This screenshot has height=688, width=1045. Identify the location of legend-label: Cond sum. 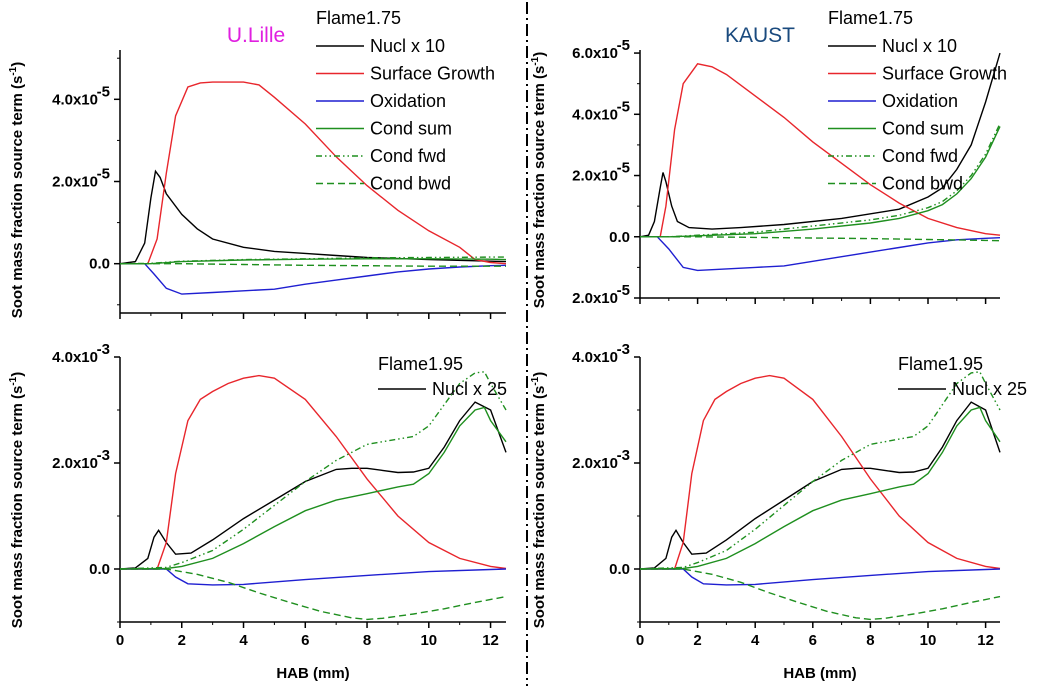
(923, 129).